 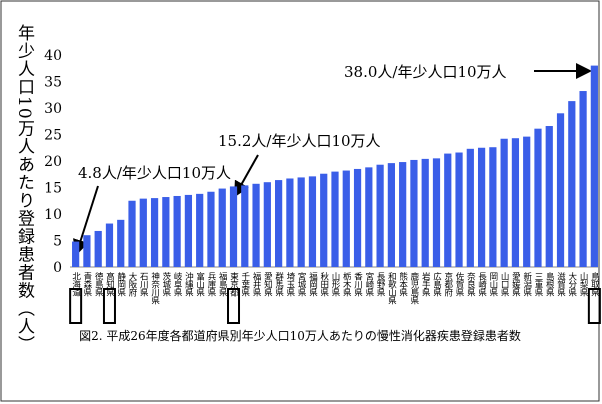 I want to click on x-tick-label: 福岡県, so click(x=312, y=284).